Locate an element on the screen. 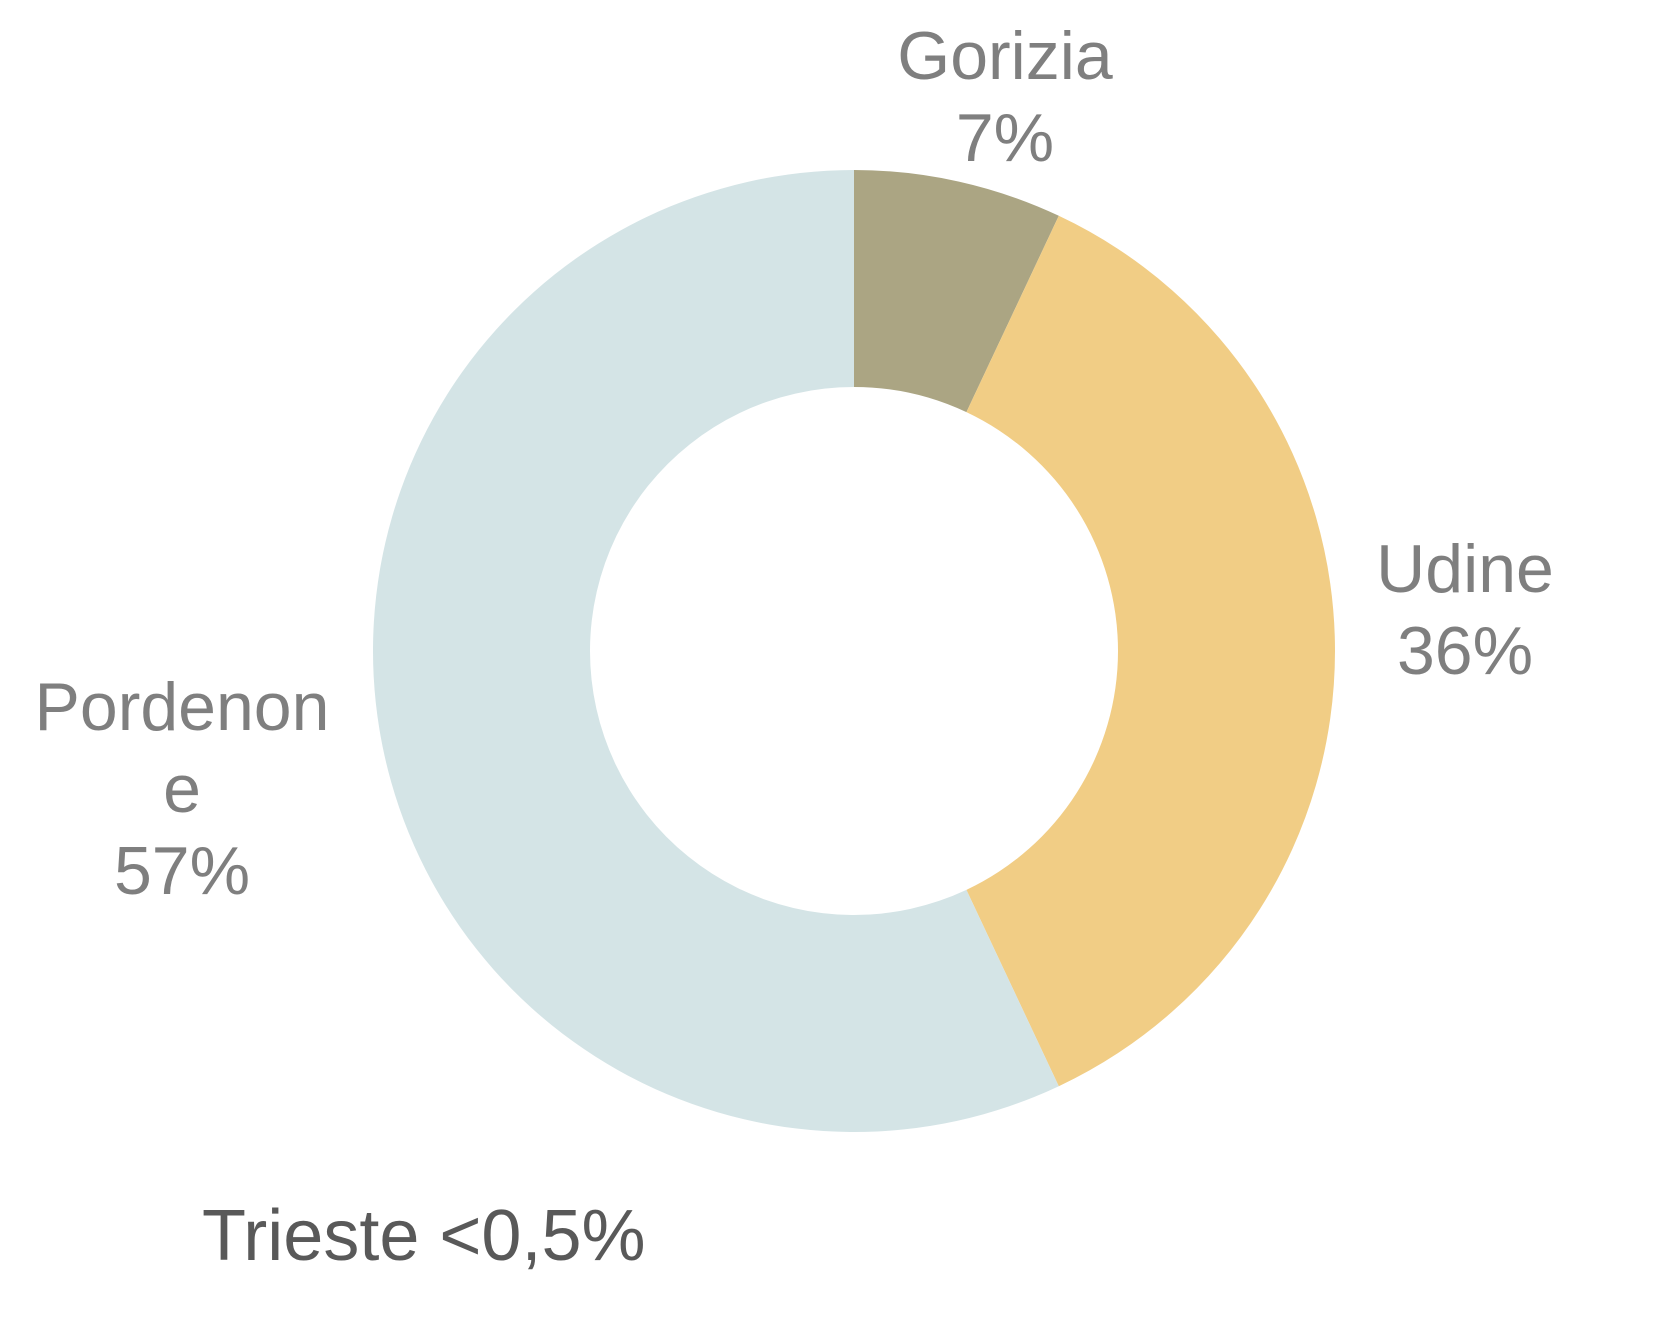 The image size is (1661, 1343). category-label: Udine is located at coordinates (1465, 569).